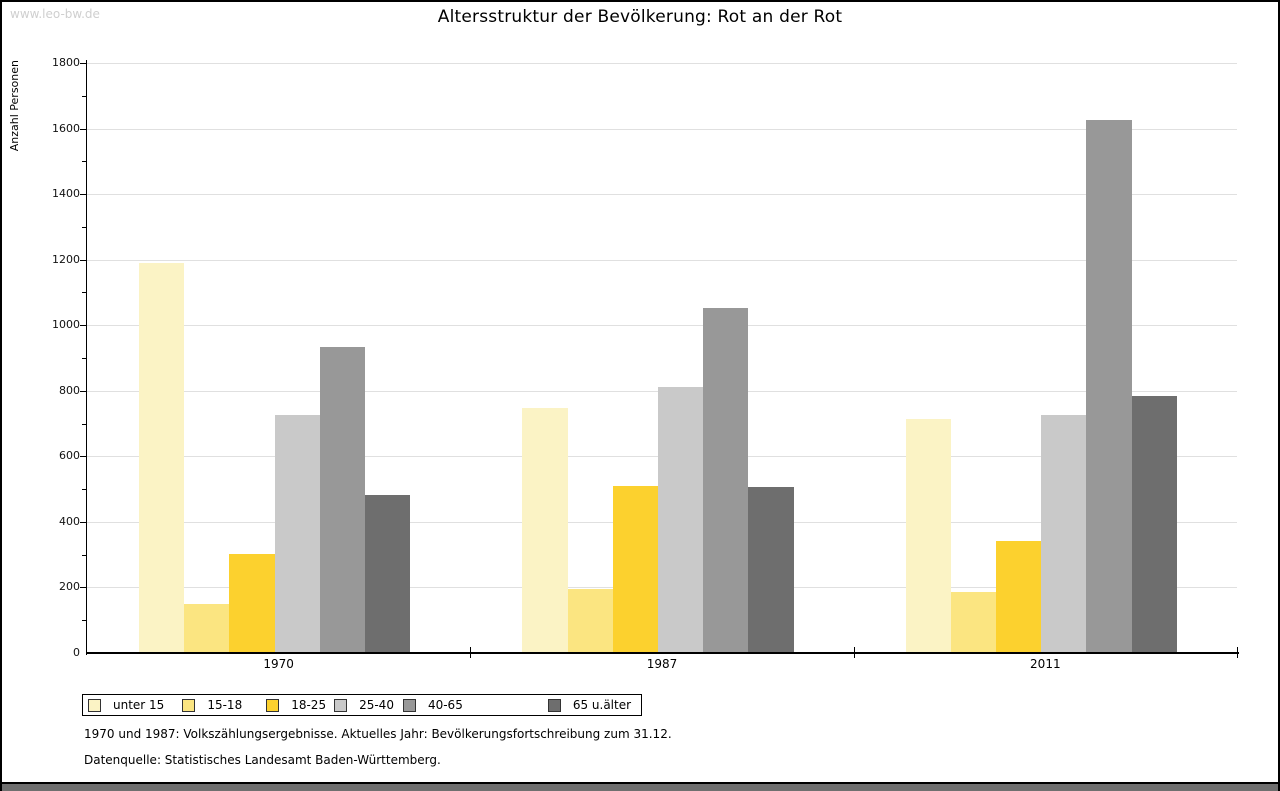 Image resolution: width=1280 pixels, height=791 pixels. I want to click on y-tick-label: 1200, so click(66, 259).